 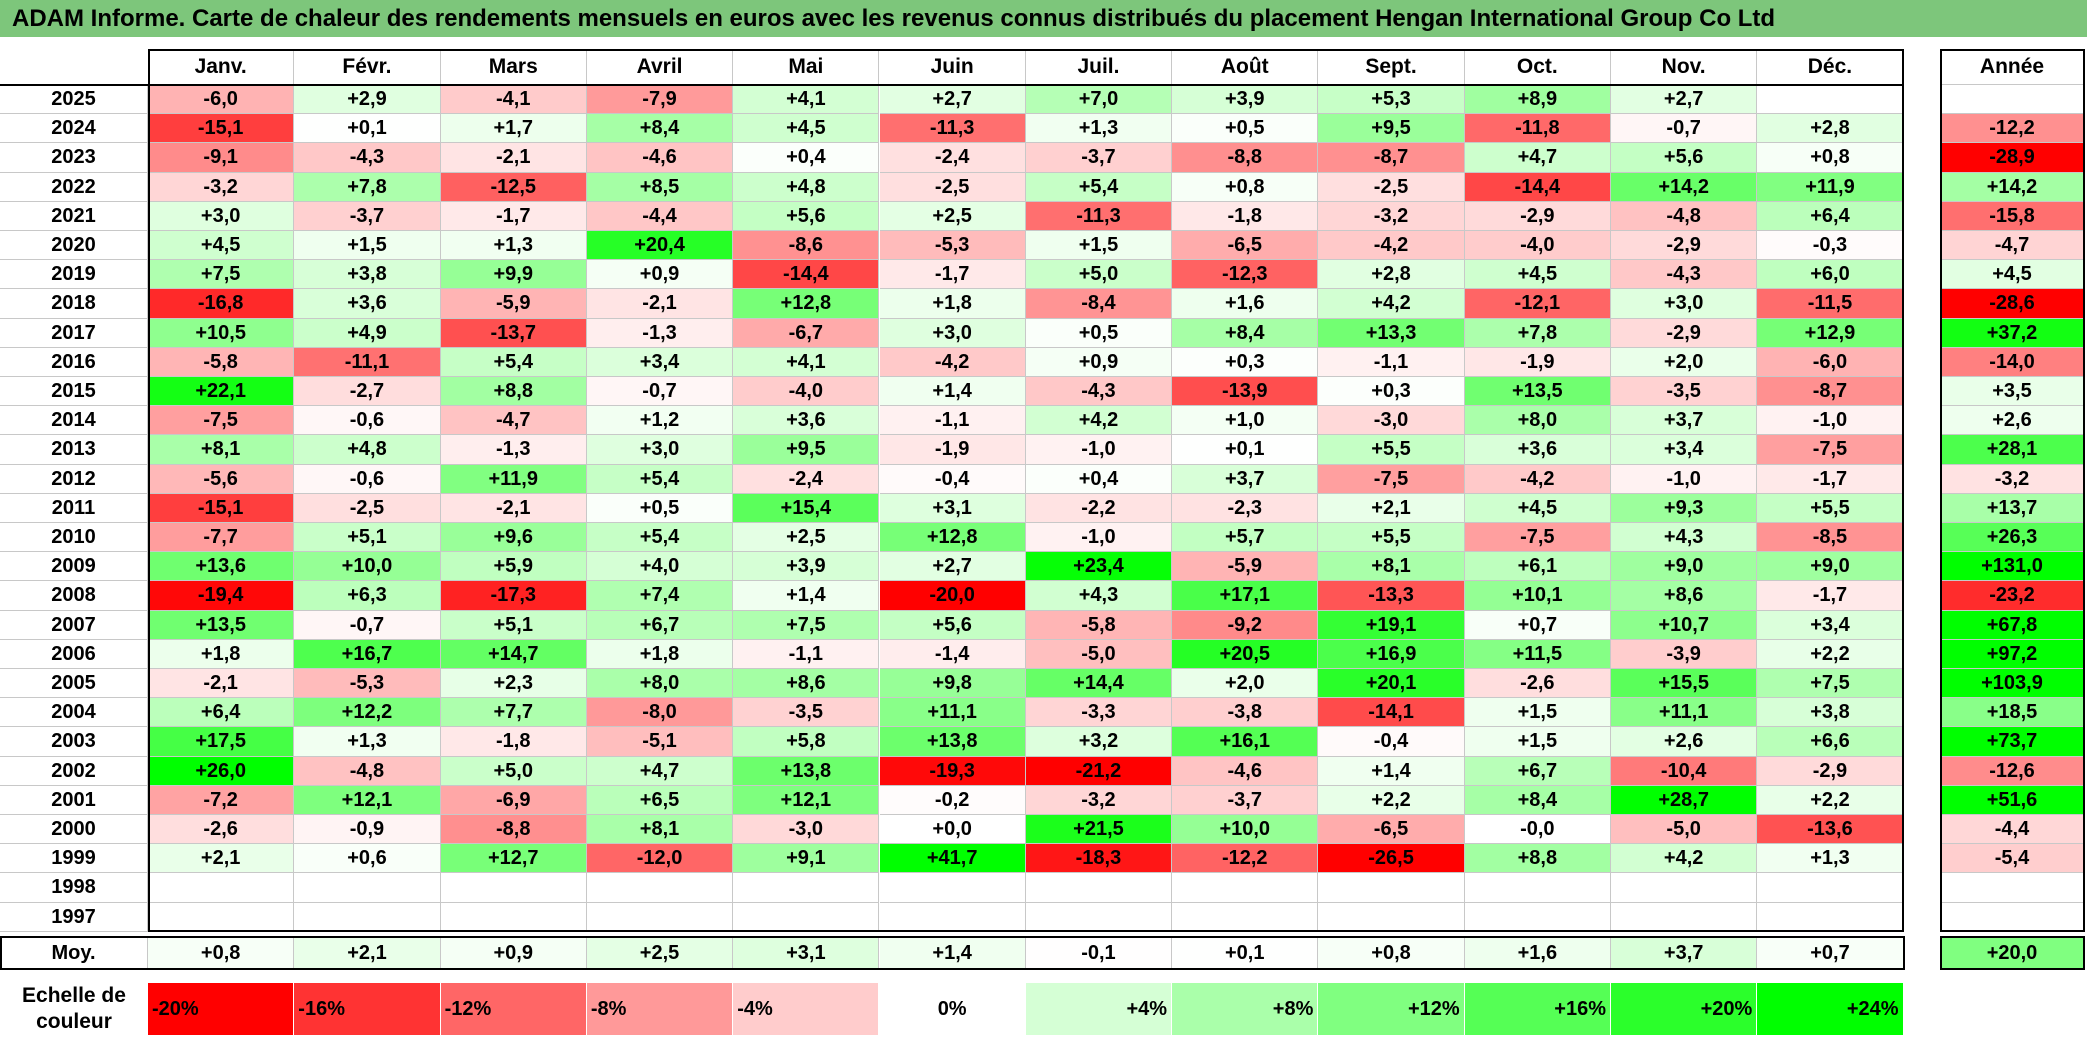 I want to click on heatmap-cell: -4,2, so click(x=952, y=362).